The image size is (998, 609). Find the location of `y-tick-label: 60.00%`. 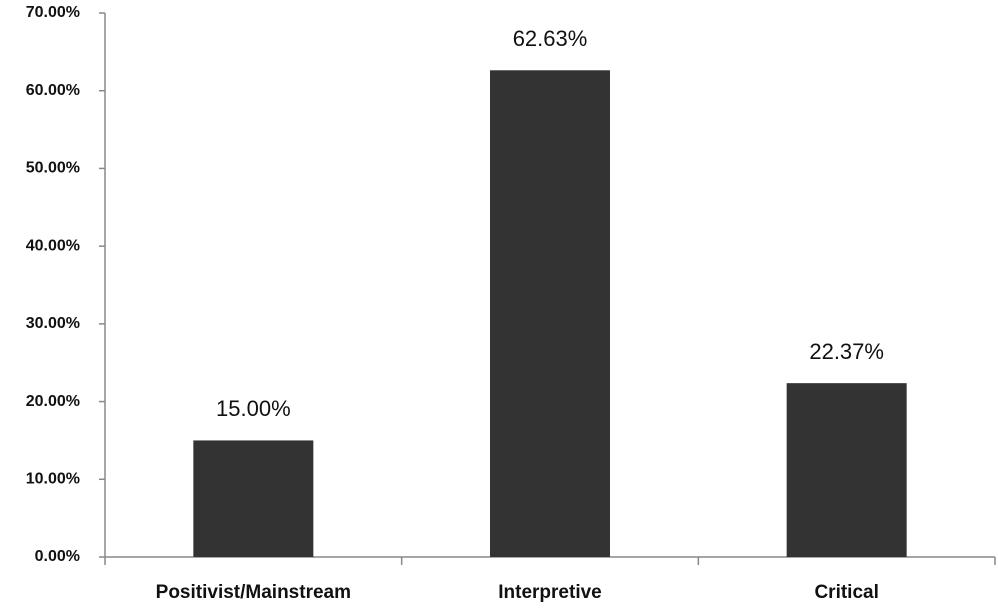

y-tick-label: 60.00% is located at coordinates (53, 90).